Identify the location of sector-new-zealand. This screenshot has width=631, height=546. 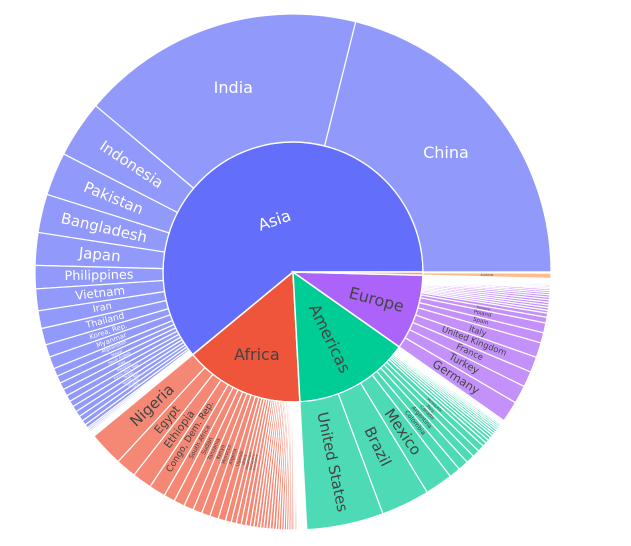
(487, 272).